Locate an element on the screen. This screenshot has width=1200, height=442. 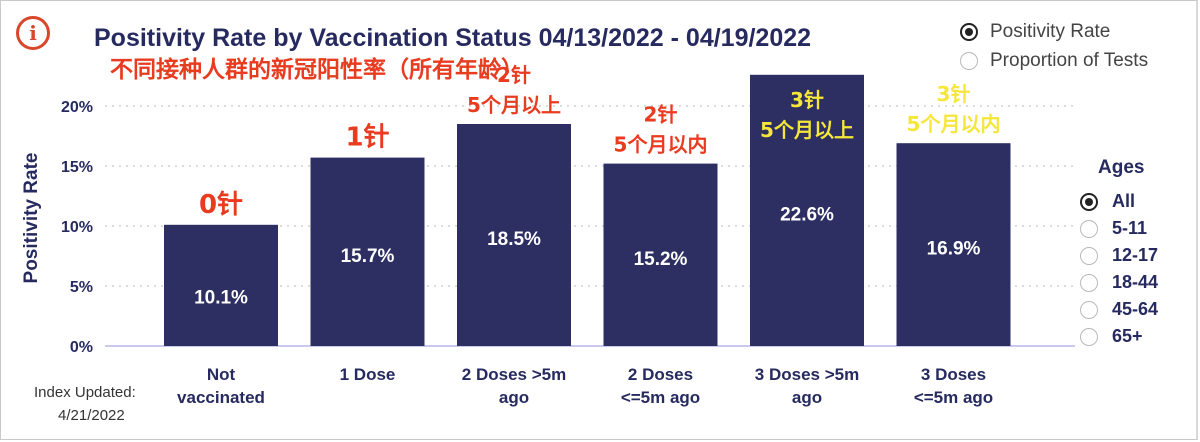
age-option-45-64: 45-64 is located at coordinates (1119, 309).